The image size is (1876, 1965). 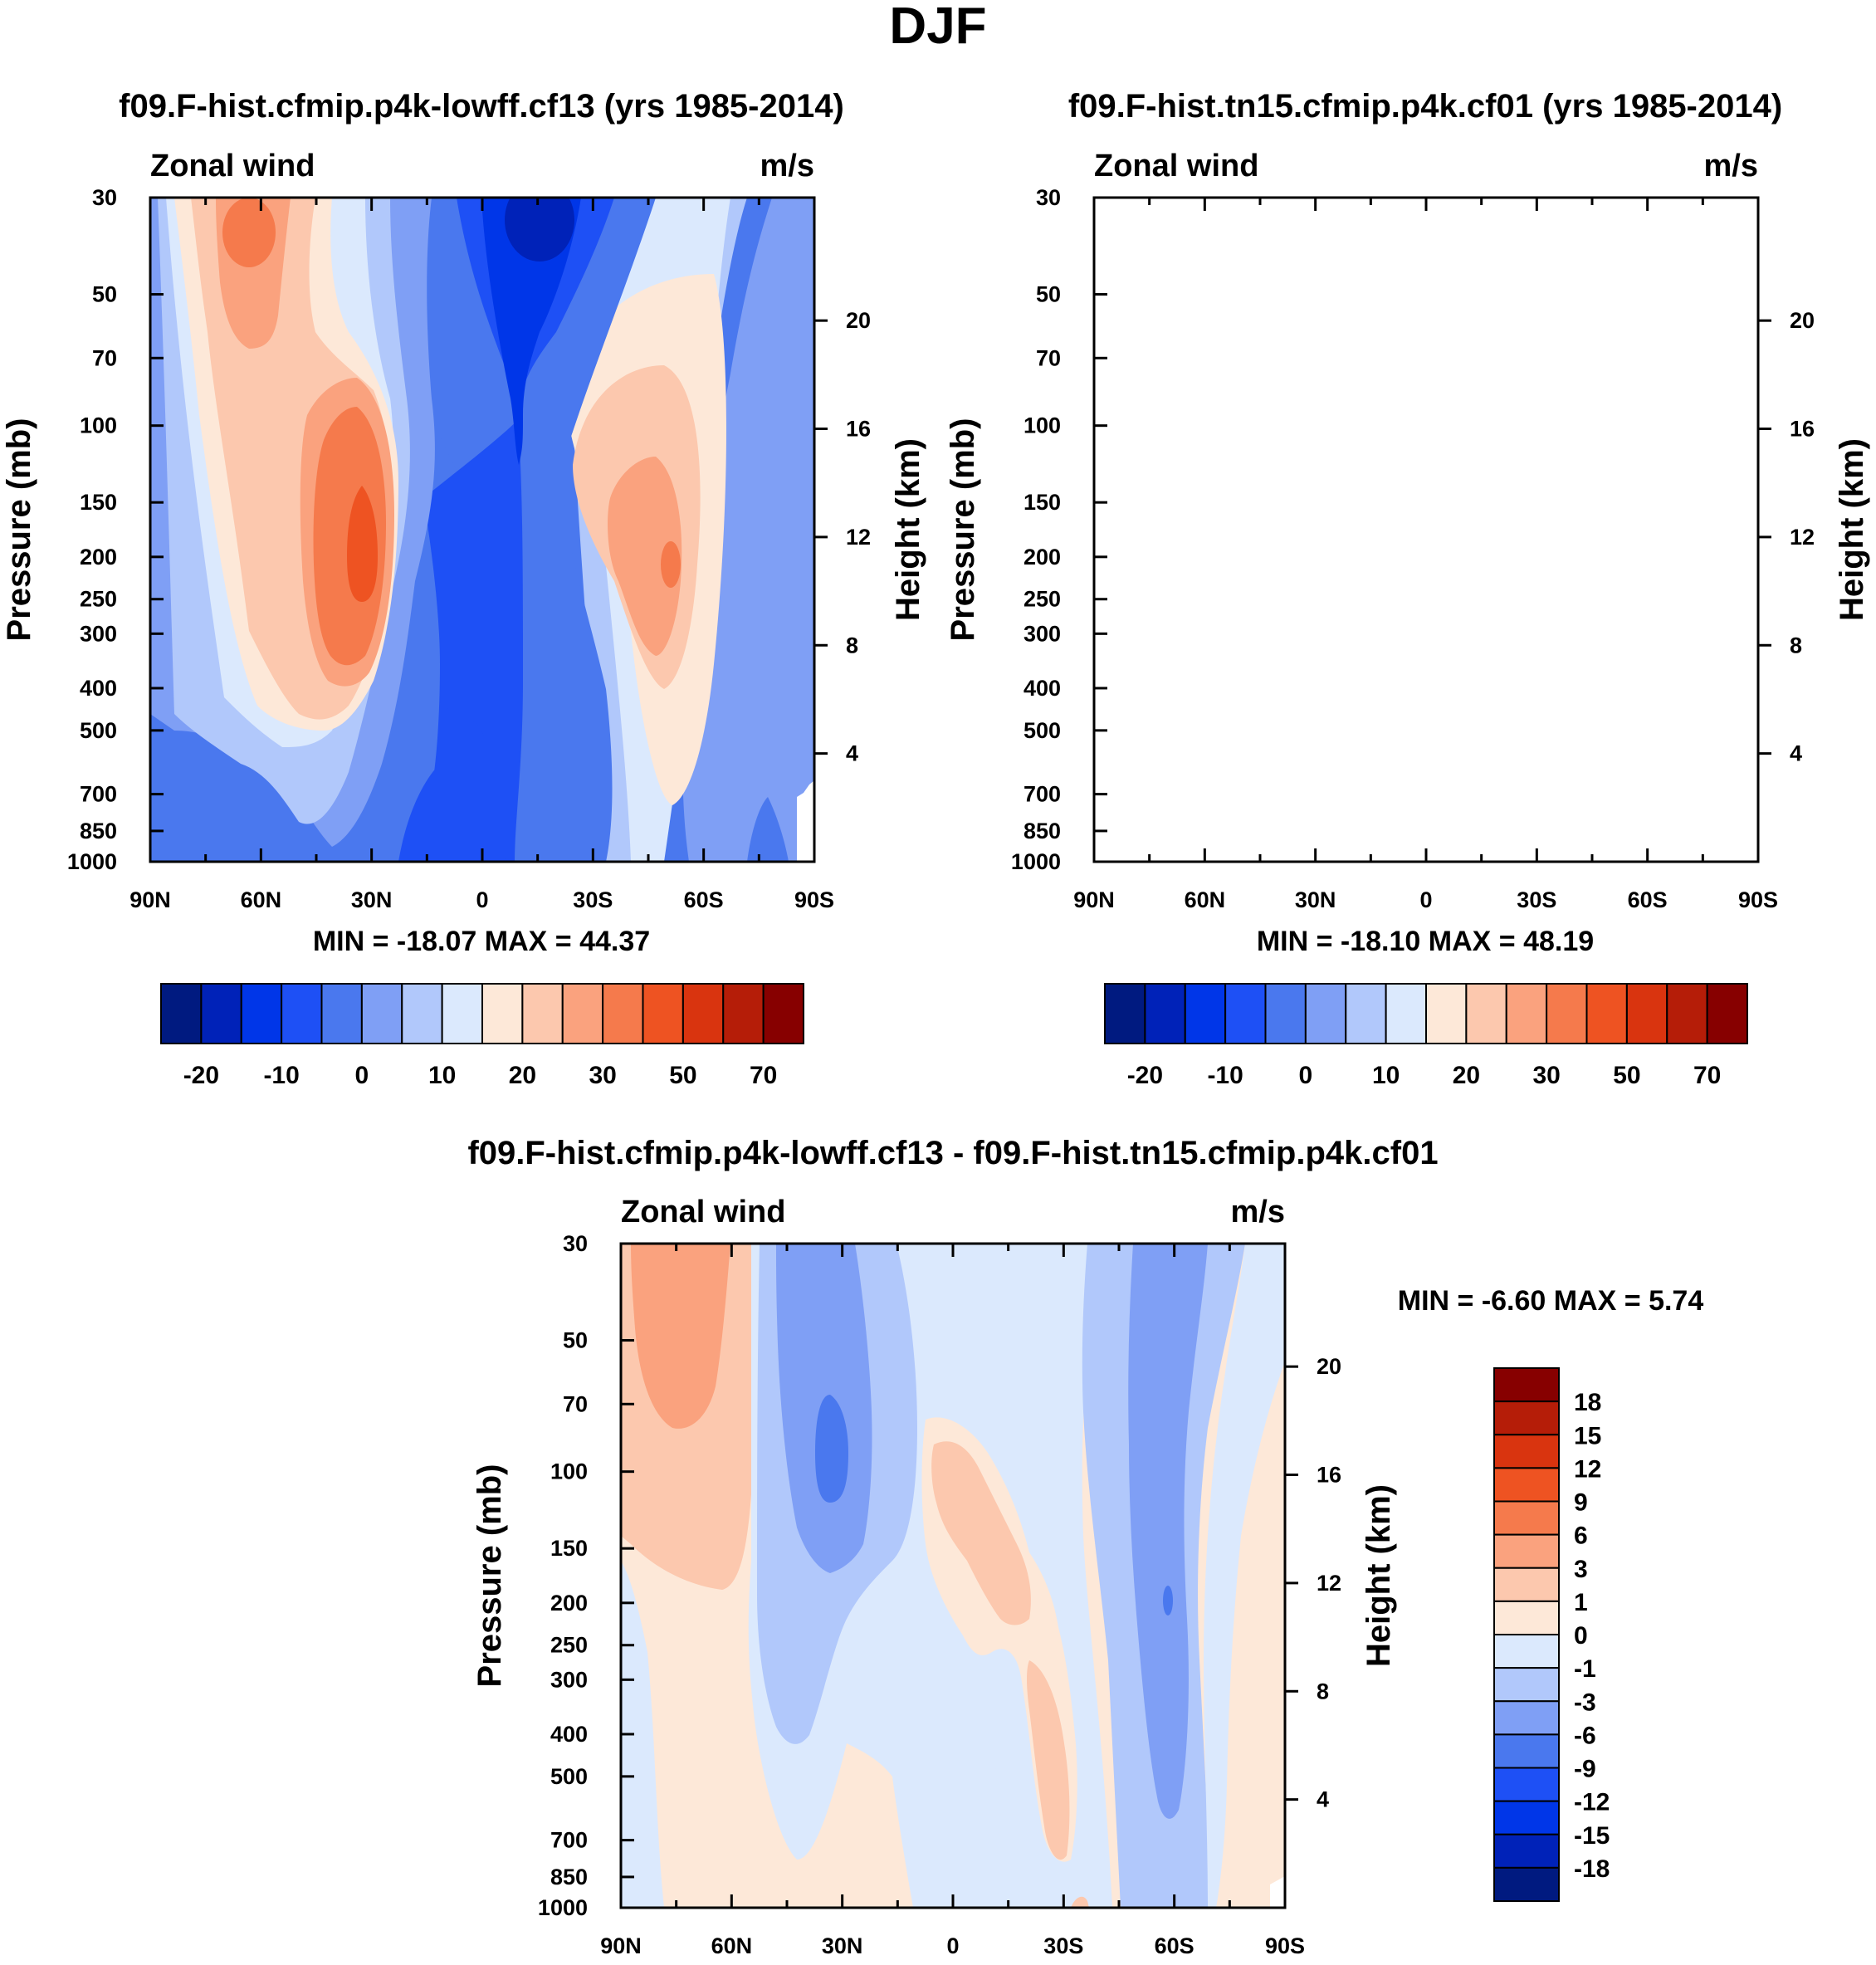 I want to click on colorbar-label: 30, so click(x=1546, y=1075).